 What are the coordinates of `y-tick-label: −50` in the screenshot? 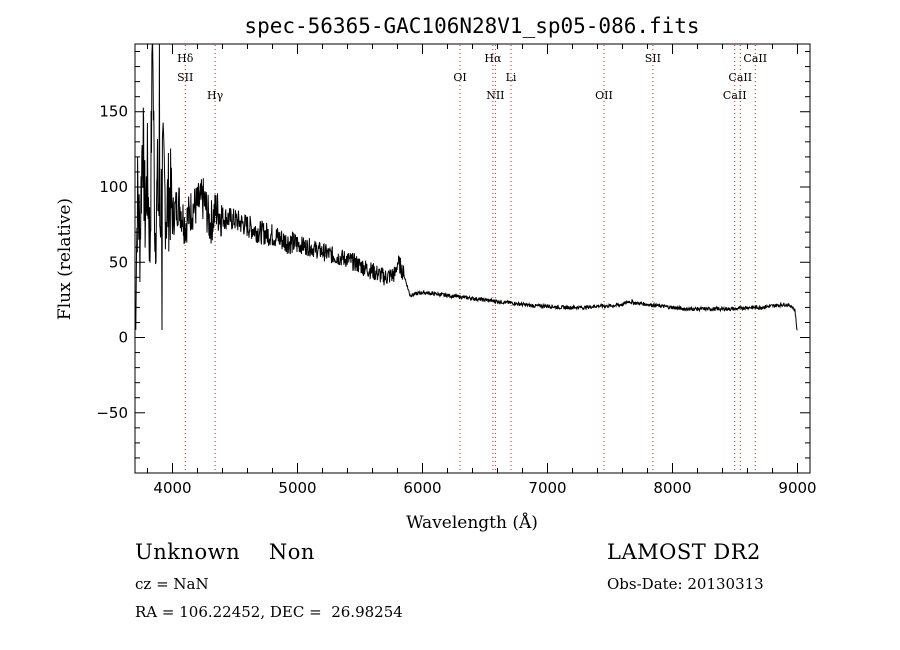 It's located at (112, 413).